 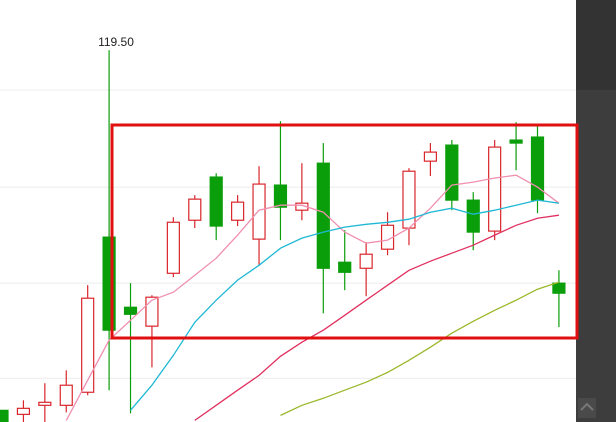 I want to click on up-arrow-icon, so click(x=587, y=406).